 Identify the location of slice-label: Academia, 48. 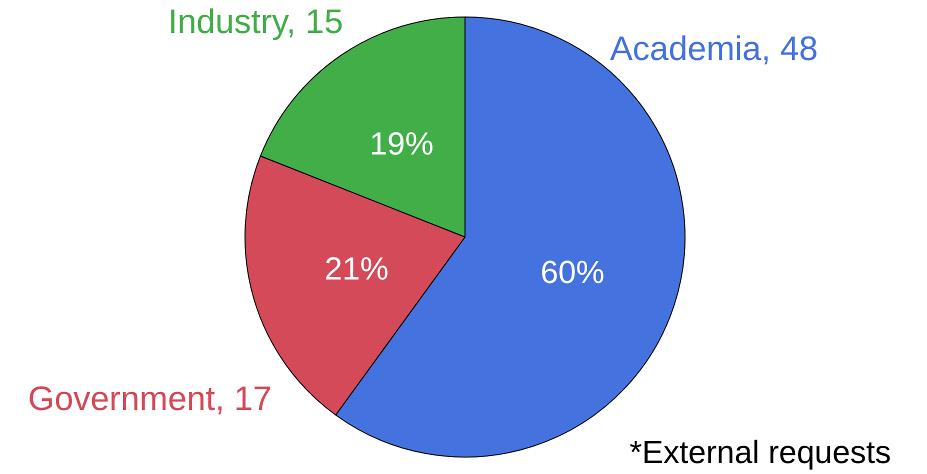
(714, 49).